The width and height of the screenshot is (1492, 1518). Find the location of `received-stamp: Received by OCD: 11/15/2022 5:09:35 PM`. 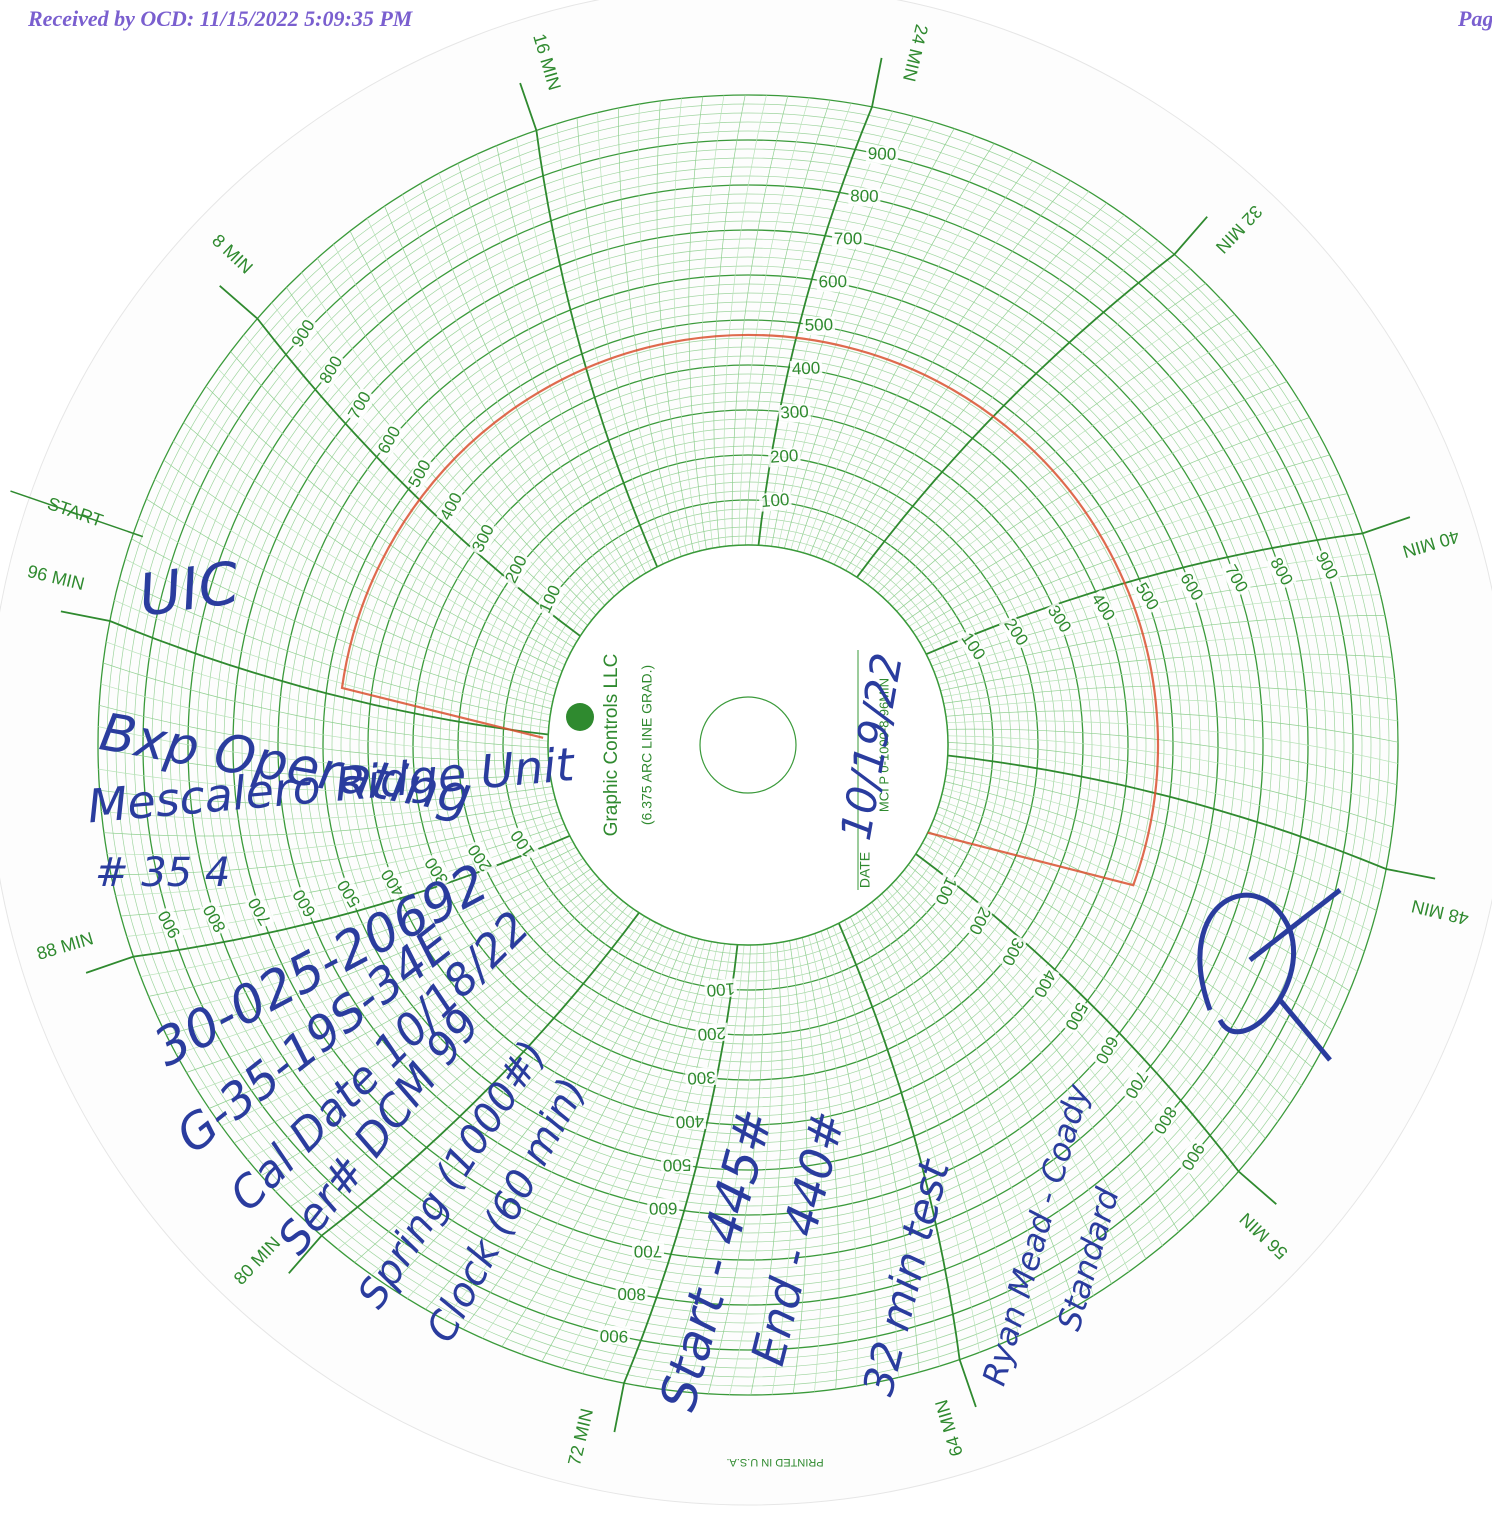

received-stamp: Received by OCD: 11/15/2022 5:09:35 PM is located at coordinates (220, 18).